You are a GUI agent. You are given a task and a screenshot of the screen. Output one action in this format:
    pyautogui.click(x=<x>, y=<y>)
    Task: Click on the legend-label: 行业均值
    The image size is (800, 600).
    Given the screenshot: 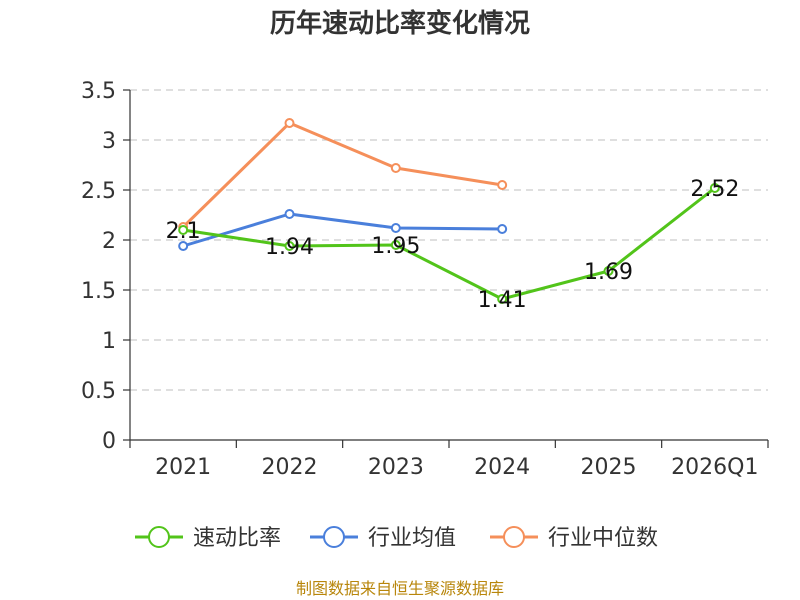 What is the action you would take?
    pyautogui.click(x=412, y=538)
    